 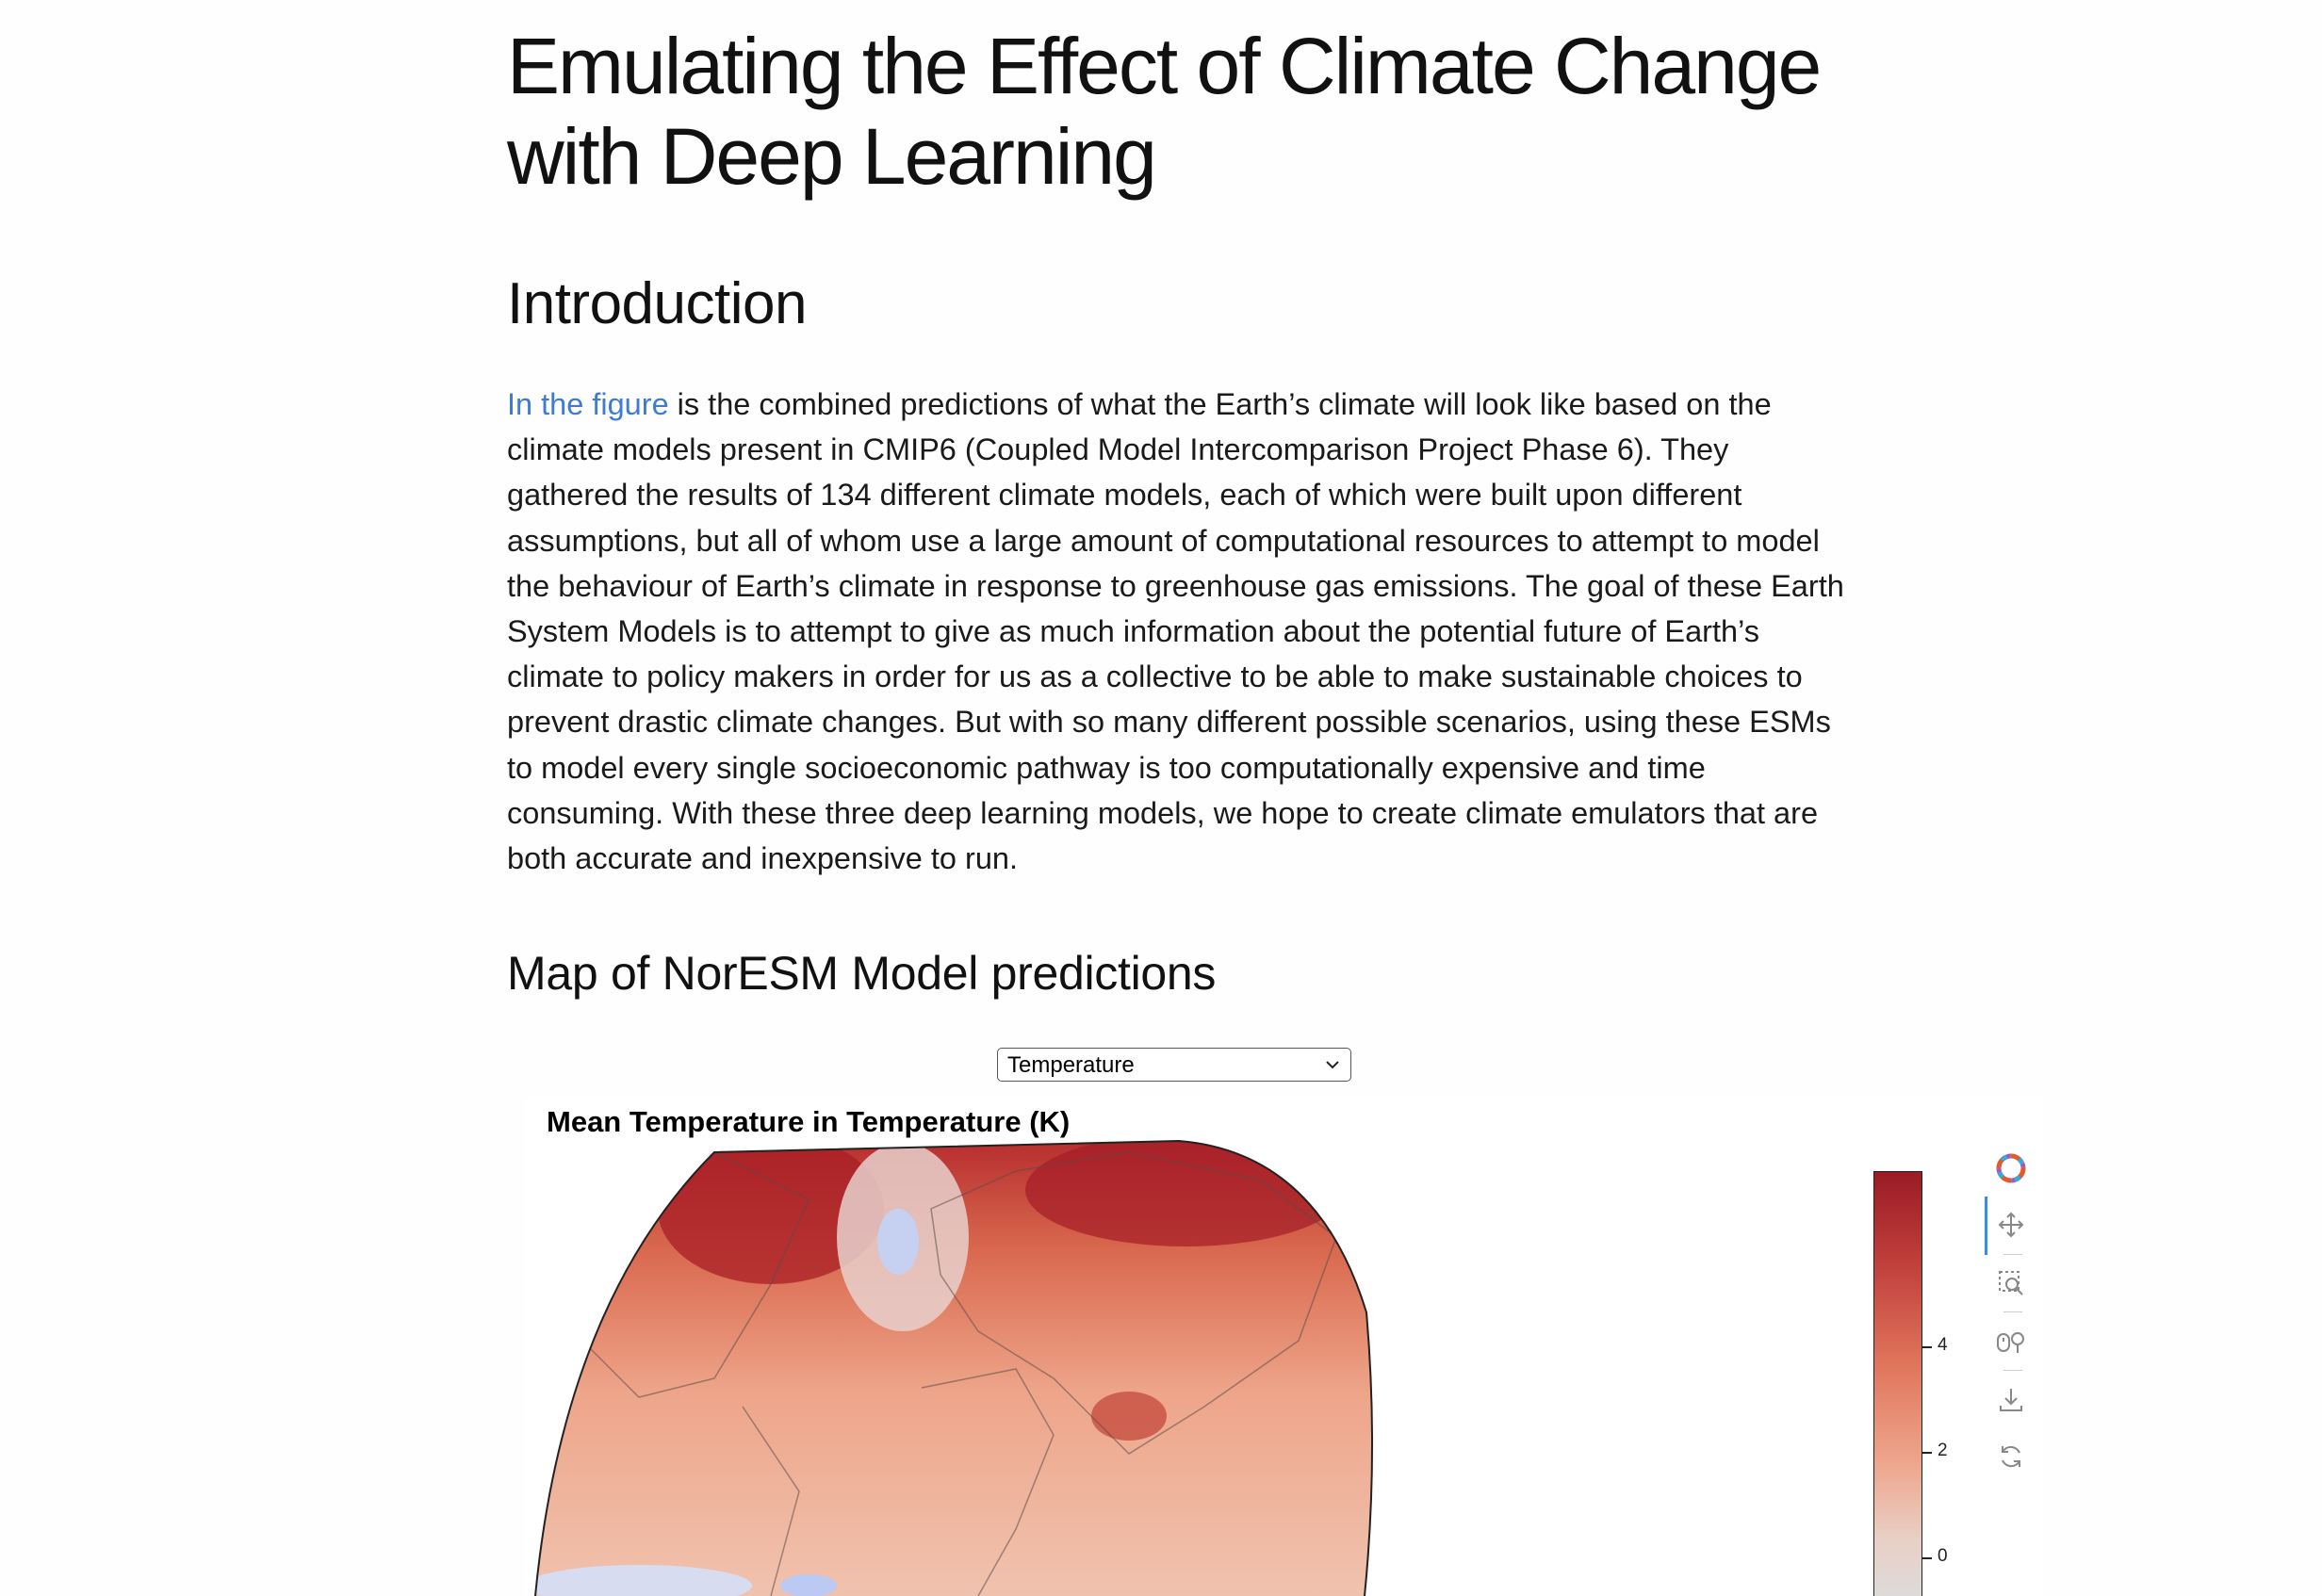 I want to click on bokeh-logo-icon, so click(x=2011, y=1168).